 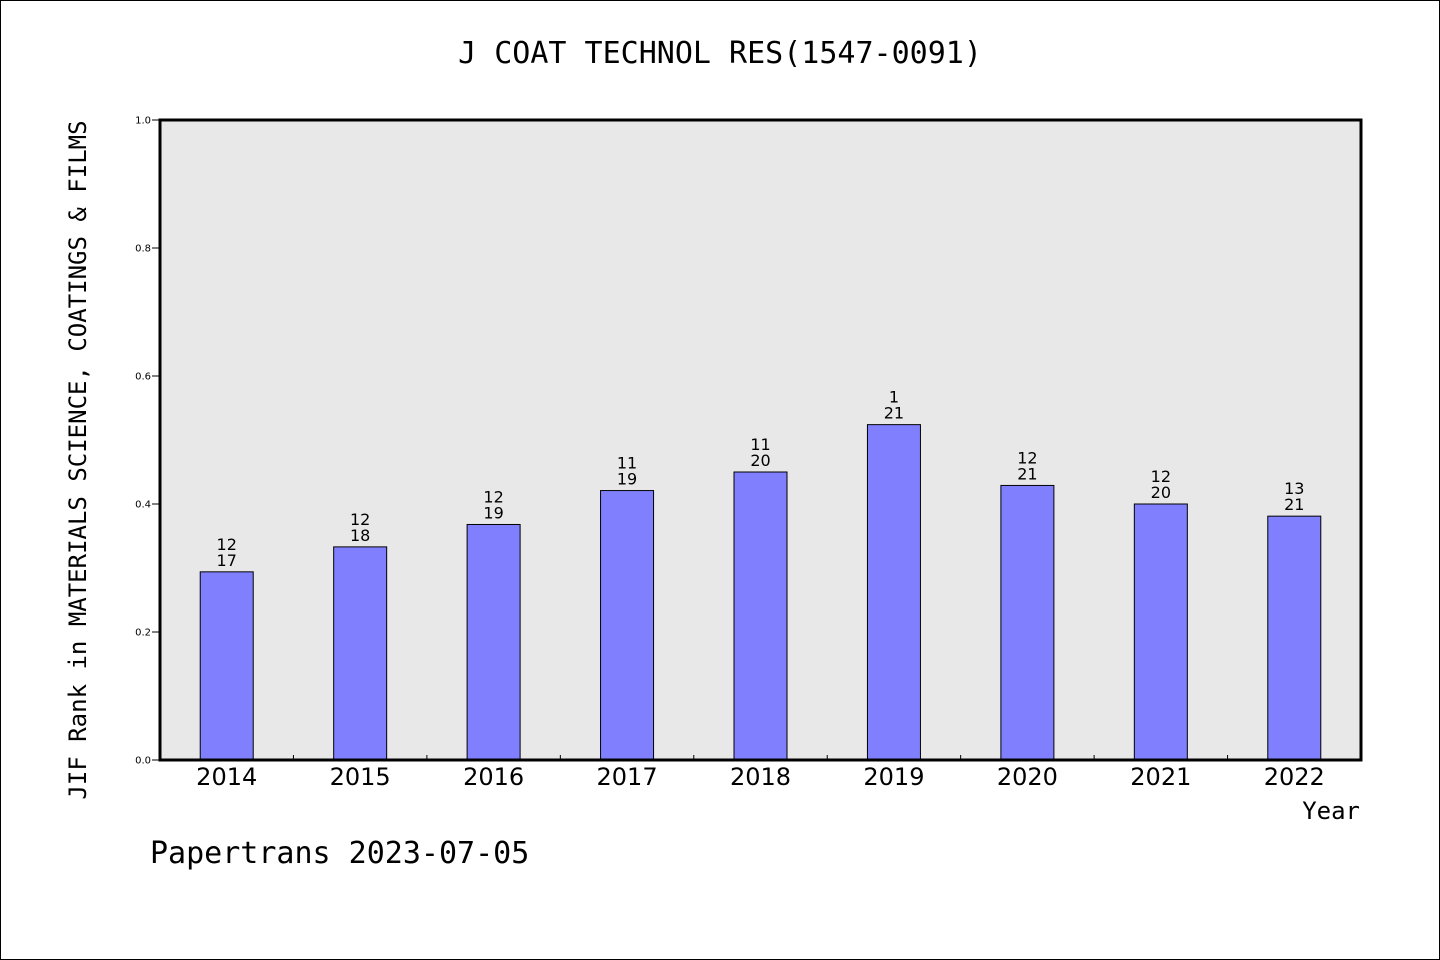 What do you see at coordinates (226, 666) in the screenshot?
I see `bar-2014` at bounding box center [226, 666].